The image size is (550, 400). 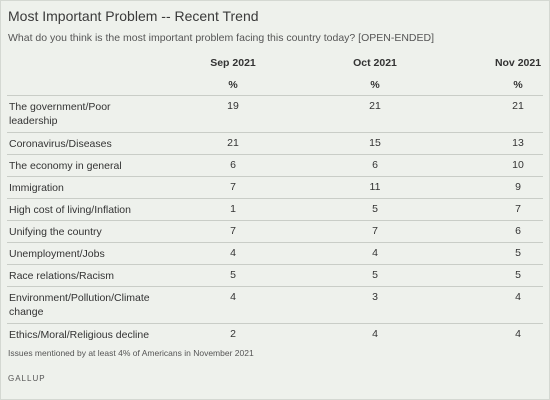 I want to click on row-label: Ethics/Moral/Religious decline, so click(x=79, y=335).